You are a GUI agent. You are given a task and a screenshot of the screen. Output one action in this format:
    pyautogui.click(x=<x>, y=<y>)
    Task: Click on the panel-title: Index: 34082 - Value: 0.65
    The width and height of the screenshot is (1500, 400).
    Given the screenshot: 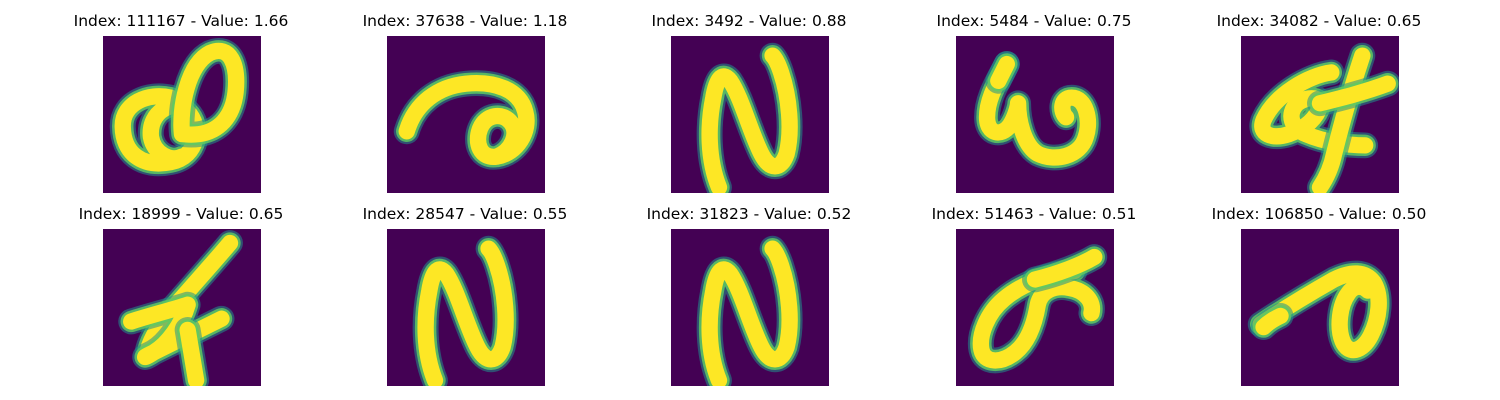 What is the action you would take?
    pyautogui.click(x=1319, y=21)
    